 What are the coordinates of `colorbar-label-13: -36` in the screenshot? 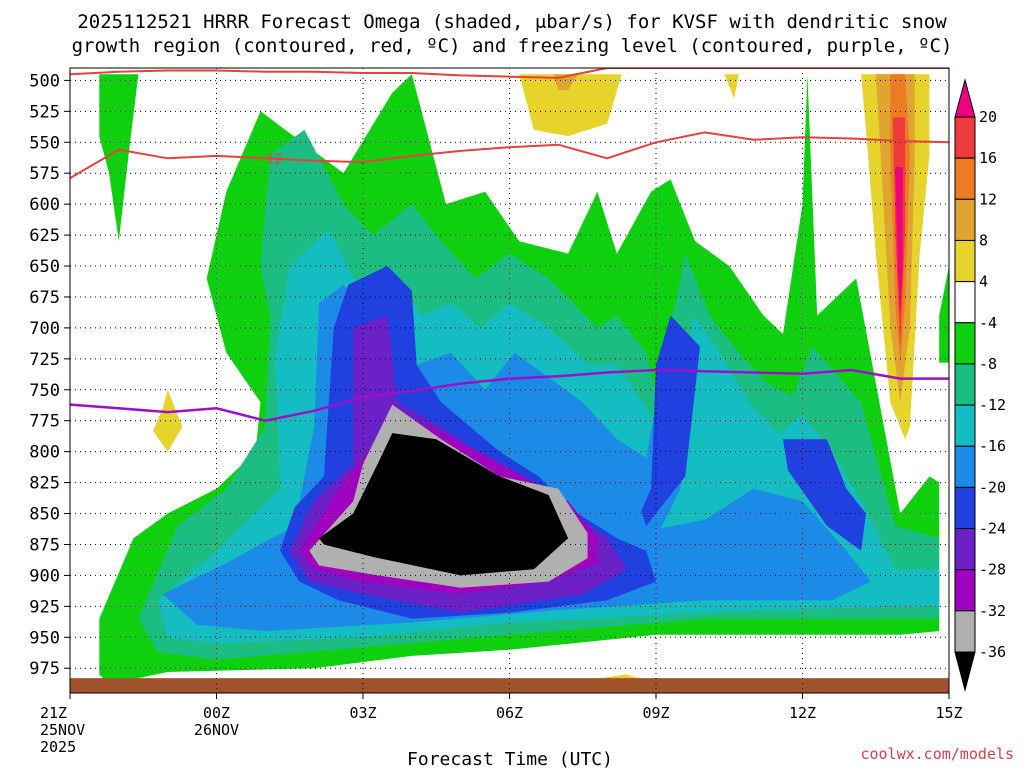 It's located at (992, 652).